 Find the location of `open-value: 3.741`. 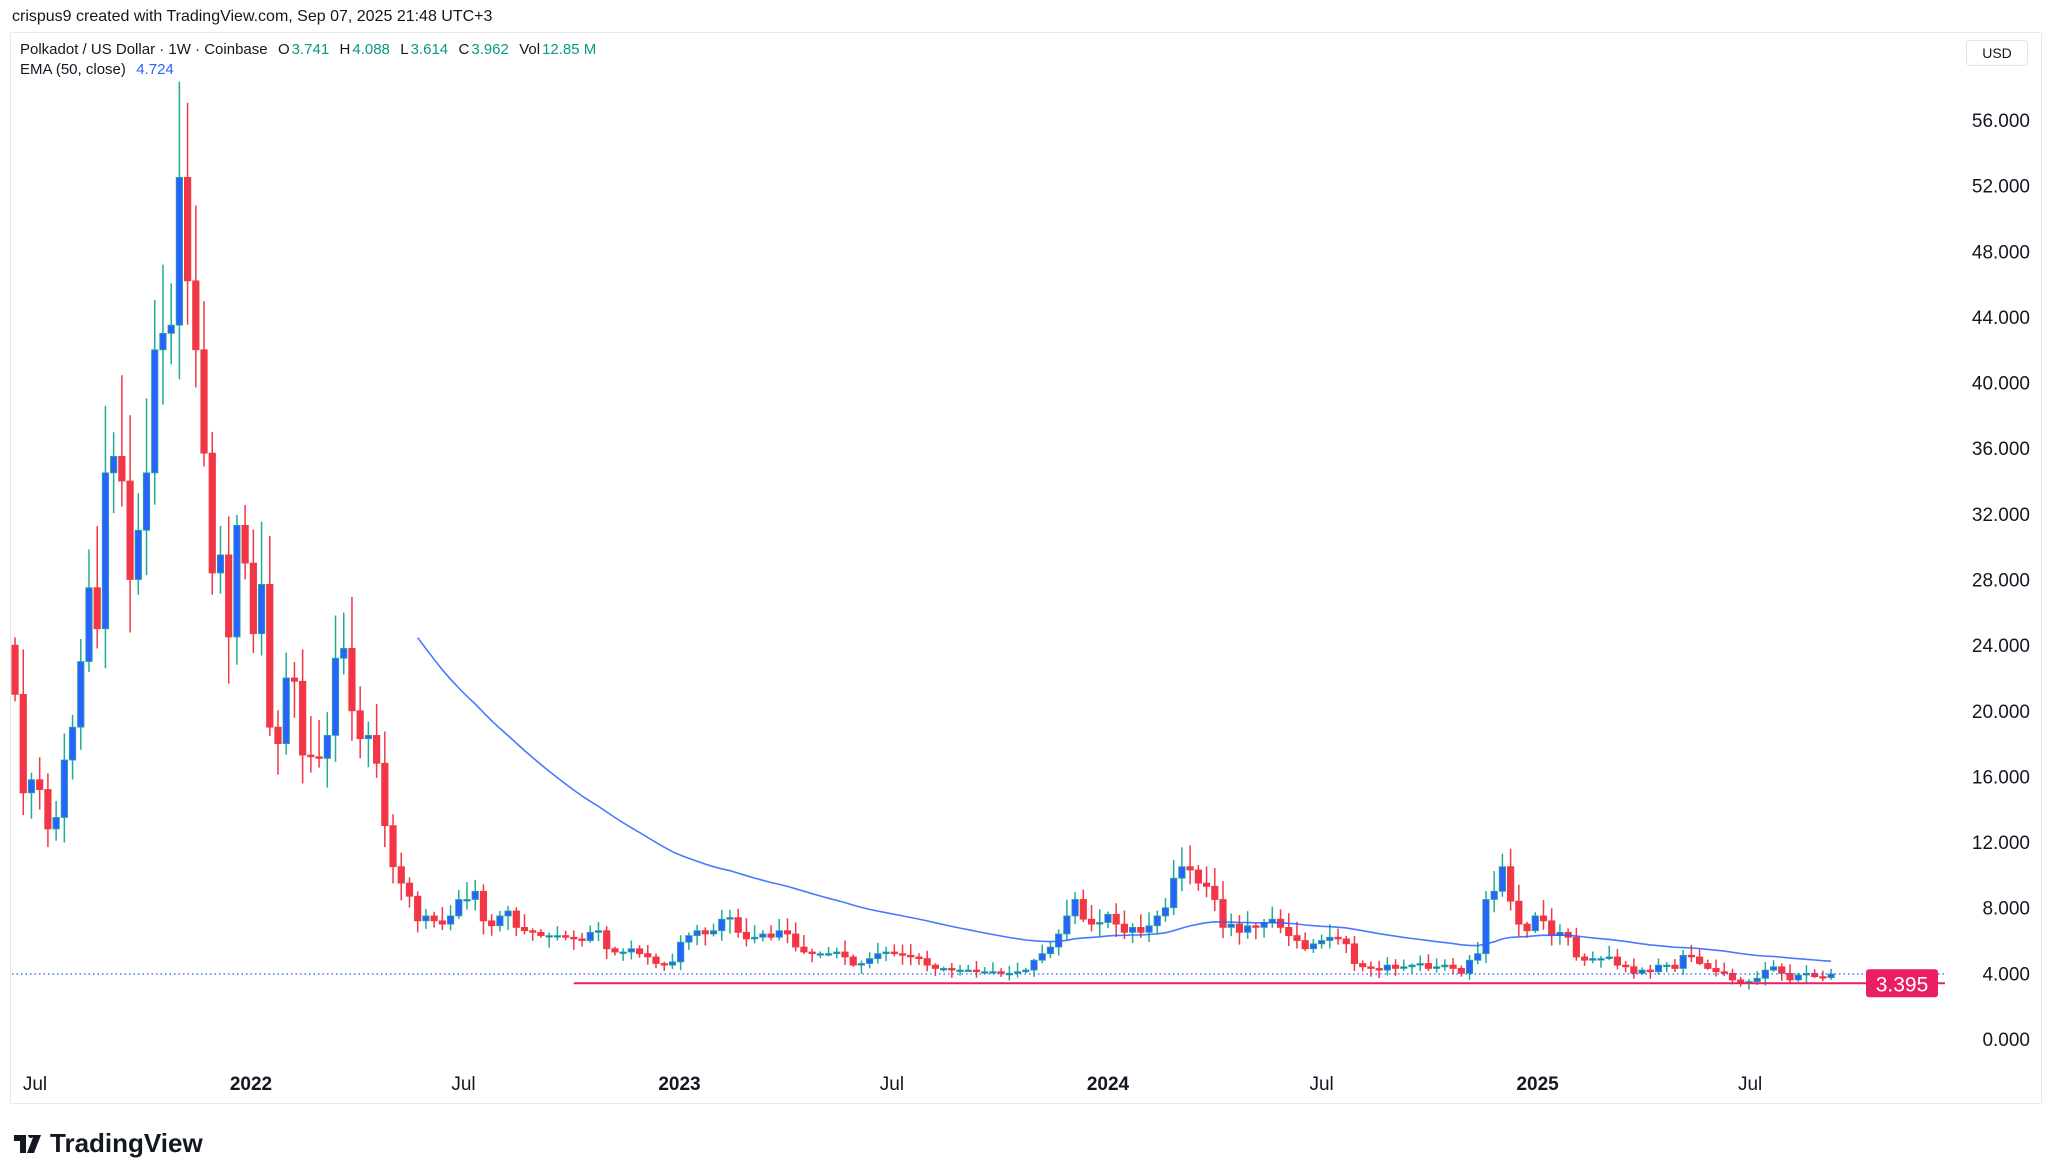

open-value: 3.741 is located at coordinates (310, 49).